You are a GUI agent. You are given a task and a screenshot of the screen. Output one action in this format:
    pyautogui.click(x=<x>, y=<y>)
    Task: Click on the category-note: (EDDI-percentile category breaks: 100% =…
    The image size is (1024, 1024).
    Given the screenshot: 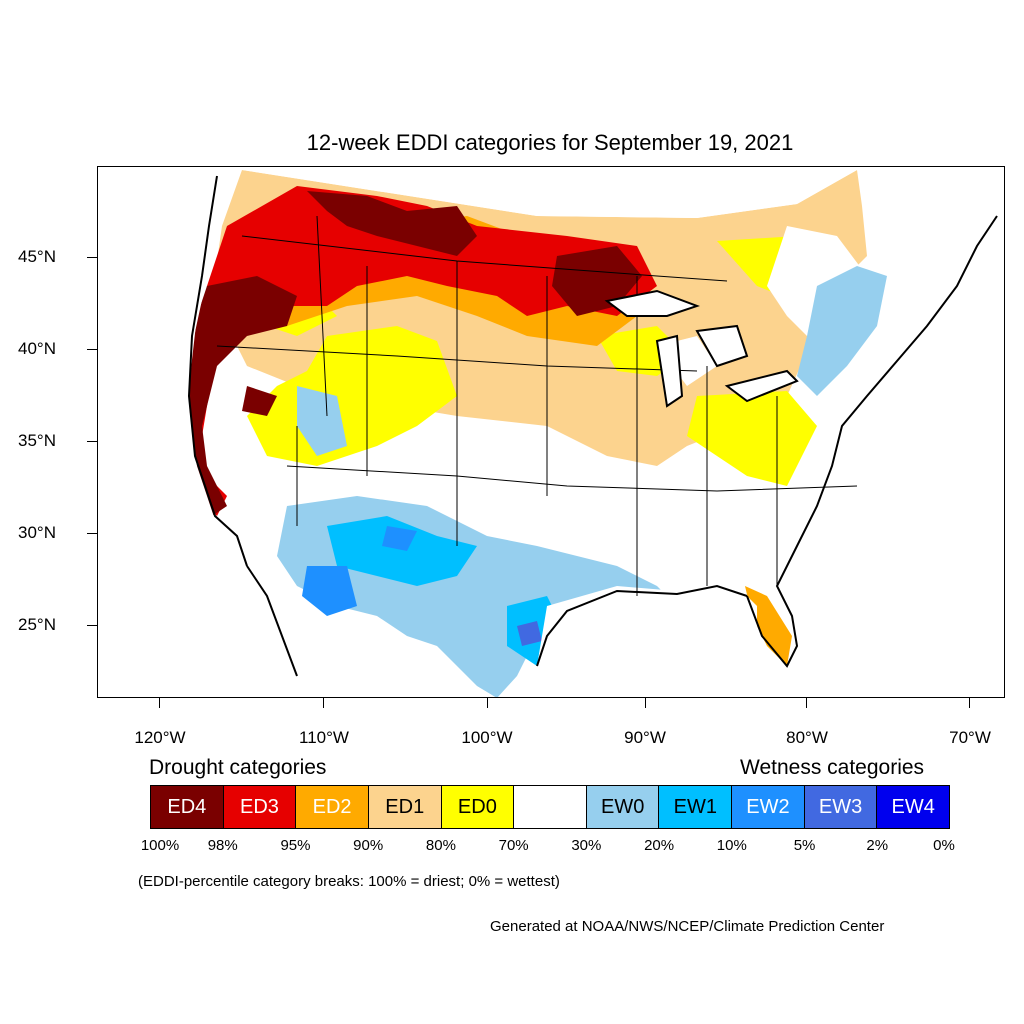 What is the action you would take?
    pyautogui.click(x=349, y=881)
    